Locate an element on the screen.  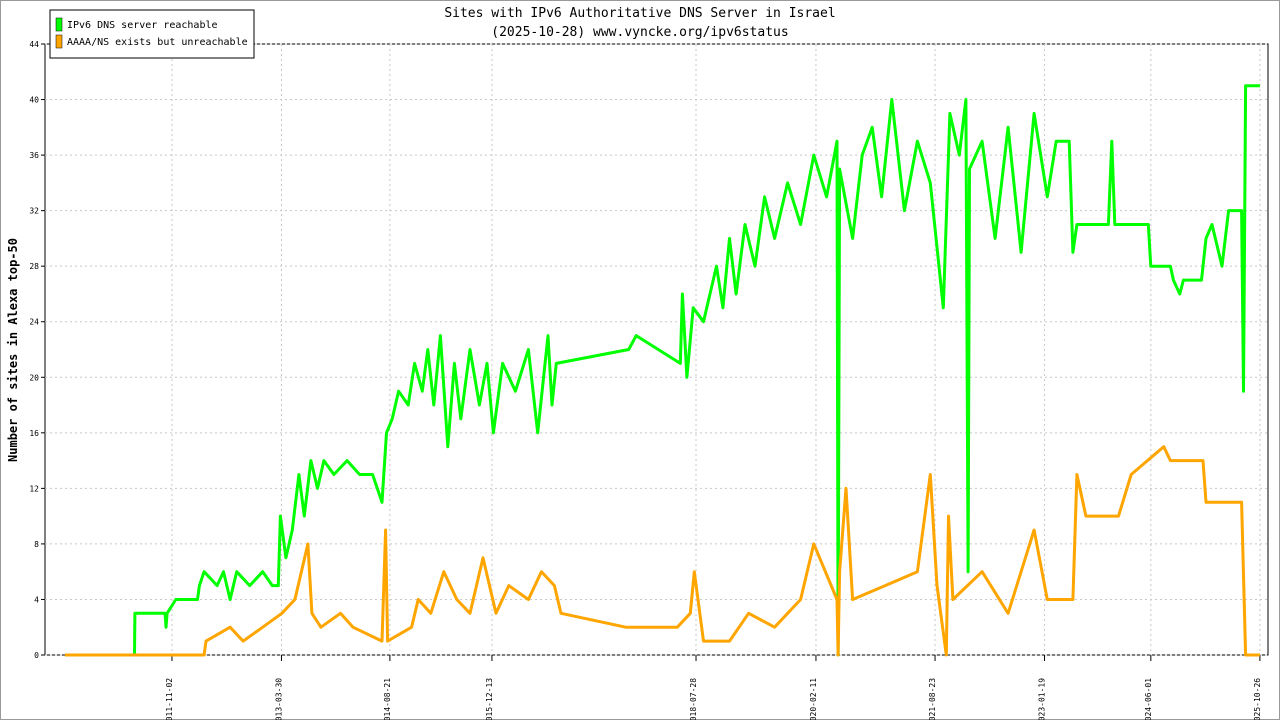
y-tick-label: 40 is located at coordinates (34, 100).